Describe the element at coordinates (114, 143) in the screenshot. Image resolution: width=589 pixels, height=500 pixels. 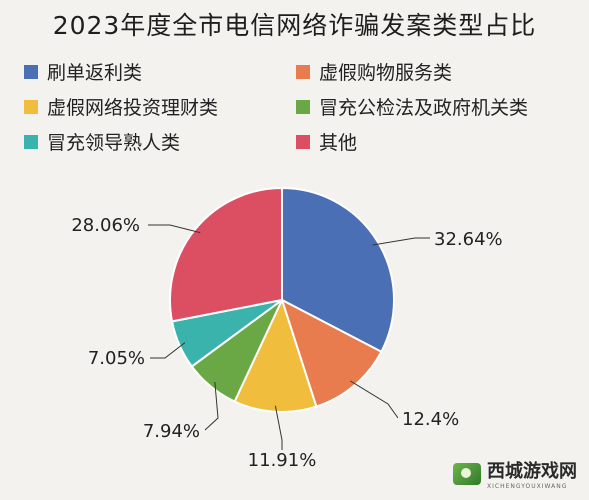
I see `legend-label: 冒充领导熟人类` at that location.